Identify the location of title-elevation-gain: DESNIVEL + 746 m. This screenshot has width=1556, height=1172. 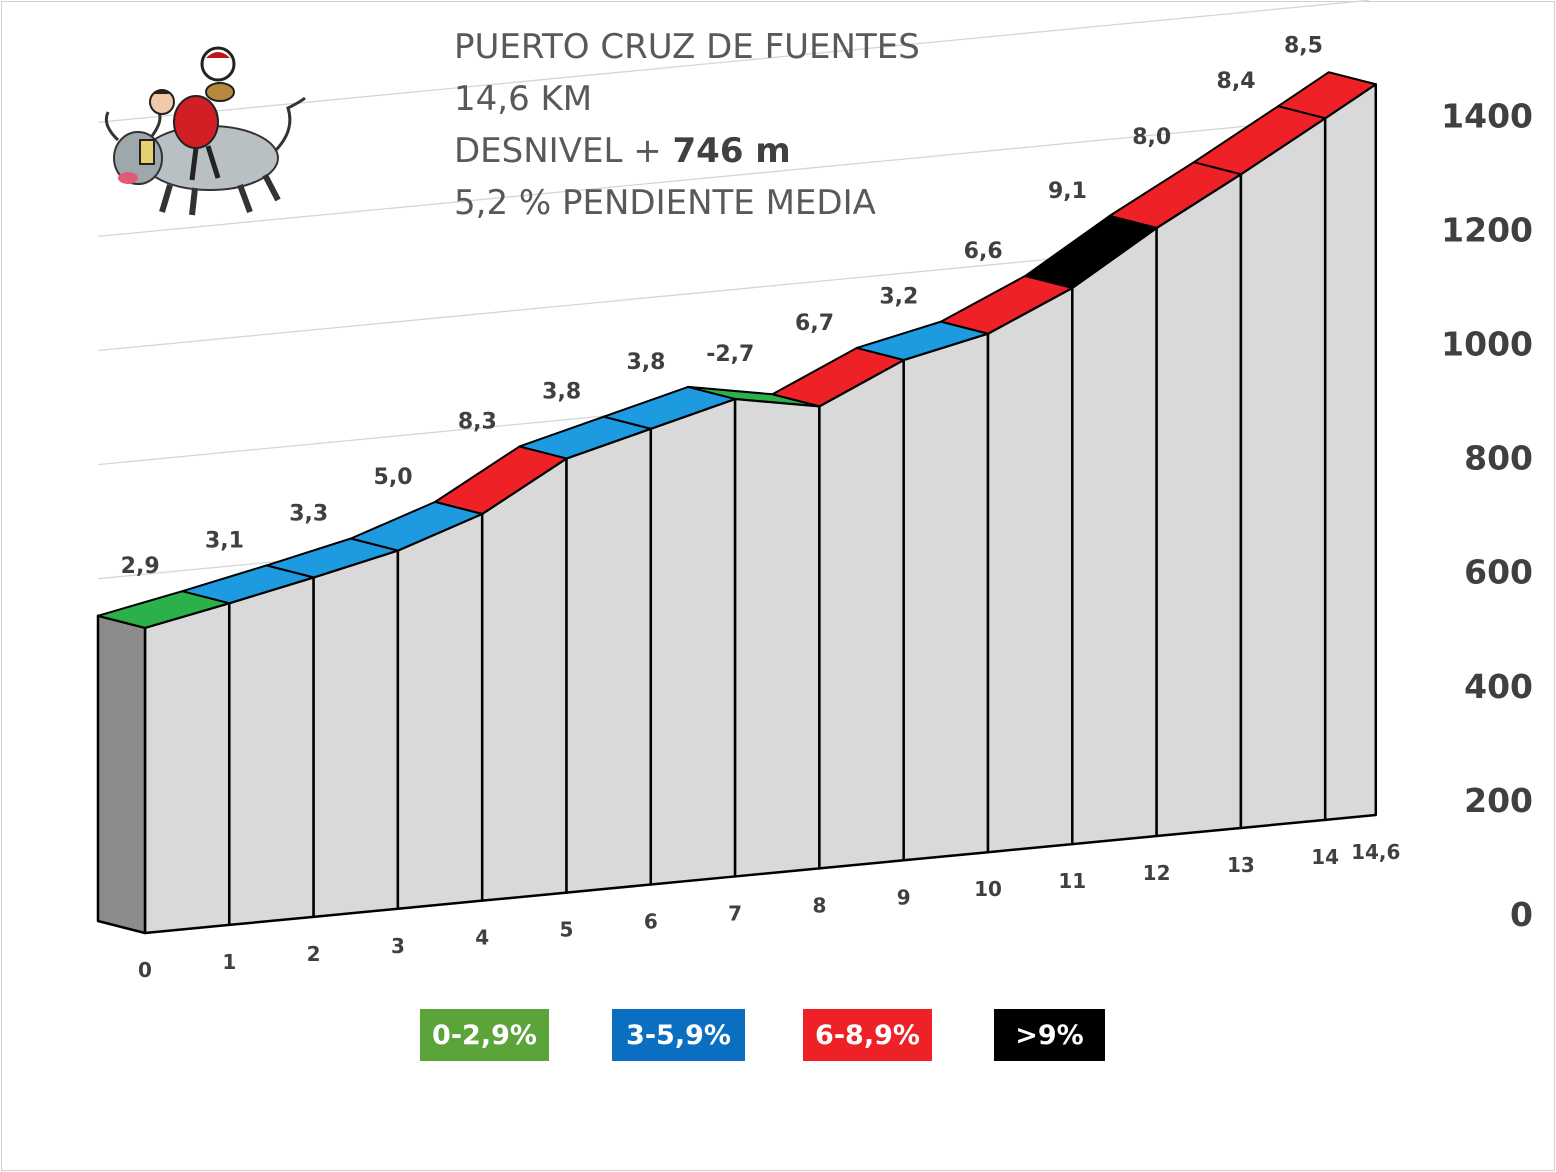
(622, 151).